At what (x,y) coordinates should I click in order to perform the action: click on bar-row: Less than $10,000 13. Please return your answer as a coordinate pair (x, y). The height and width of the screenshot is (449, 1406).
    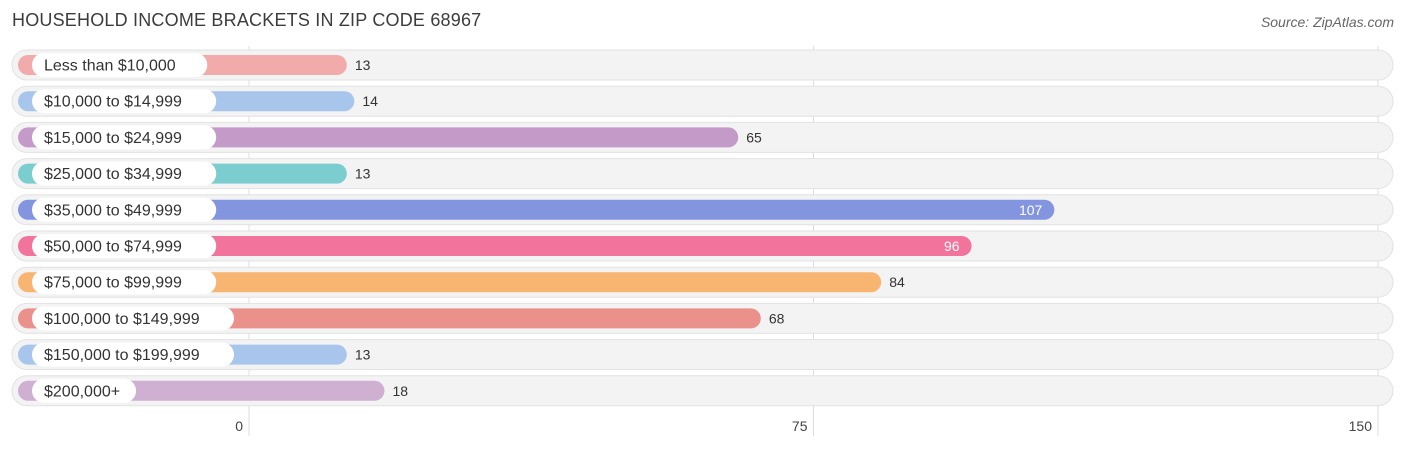
    Looking at the image, I should click on (702, 65).